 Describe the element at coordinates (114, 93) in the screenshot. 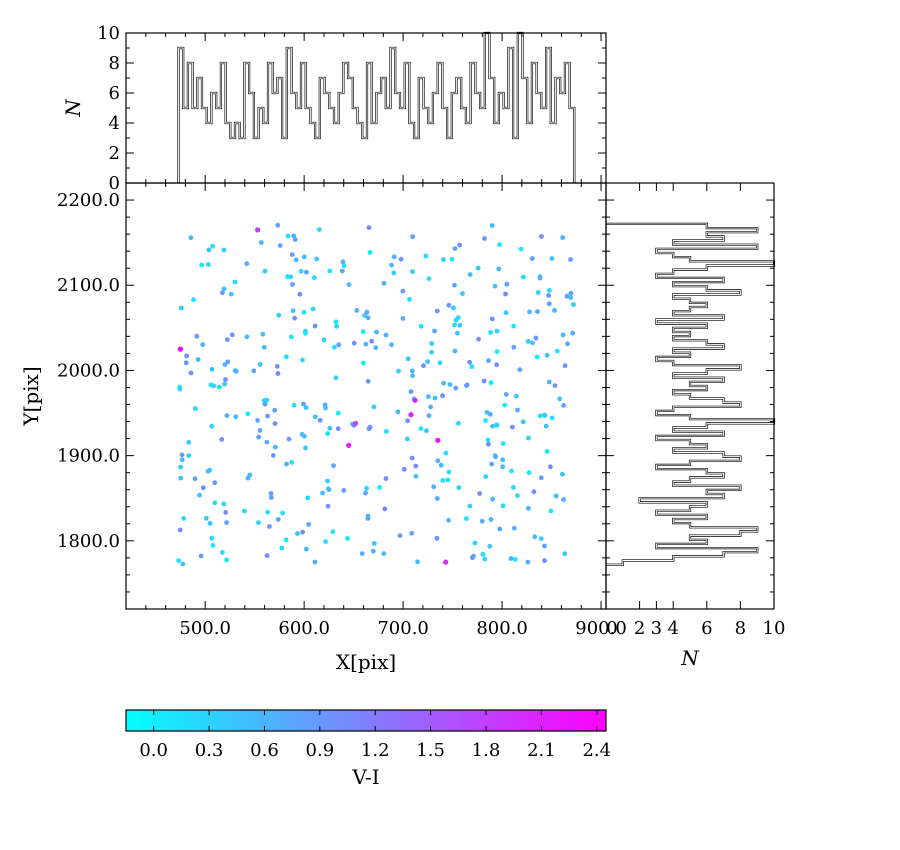

I see `top-hist-y-tick-label: 6` at that location.